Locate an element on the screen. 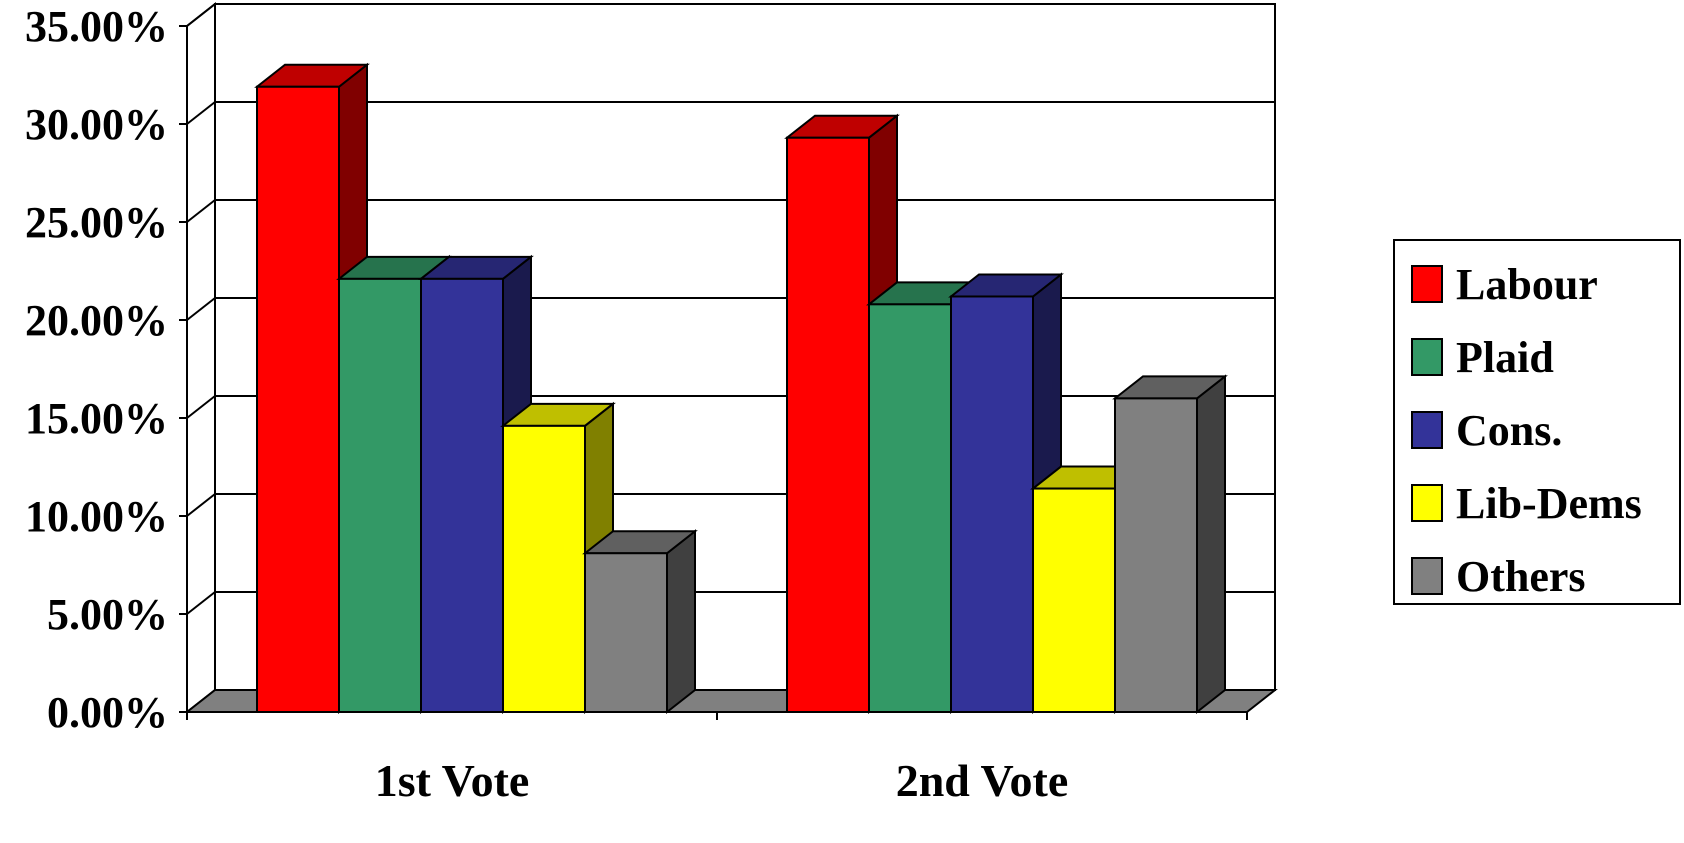 This screenshot has width=1684, height=843. bar-cons--1 is located at coordinates (476, 484).